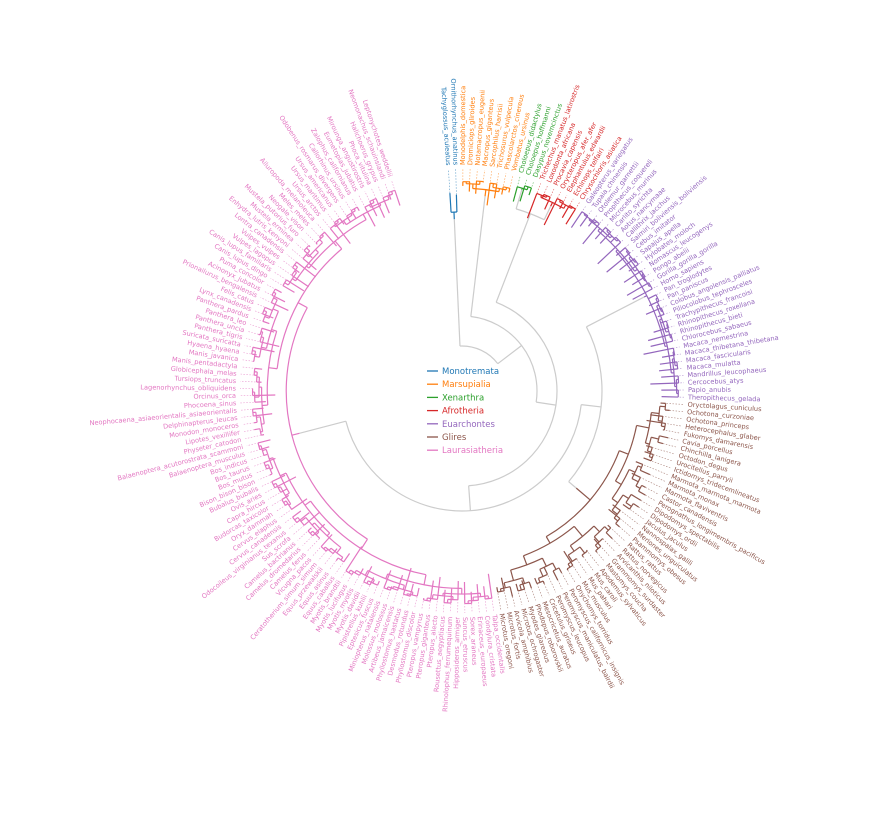 The height and width of the screenshot is (819, 876). I want to click on leaf-label: Theropithecus_gelada, so click(724, 398).